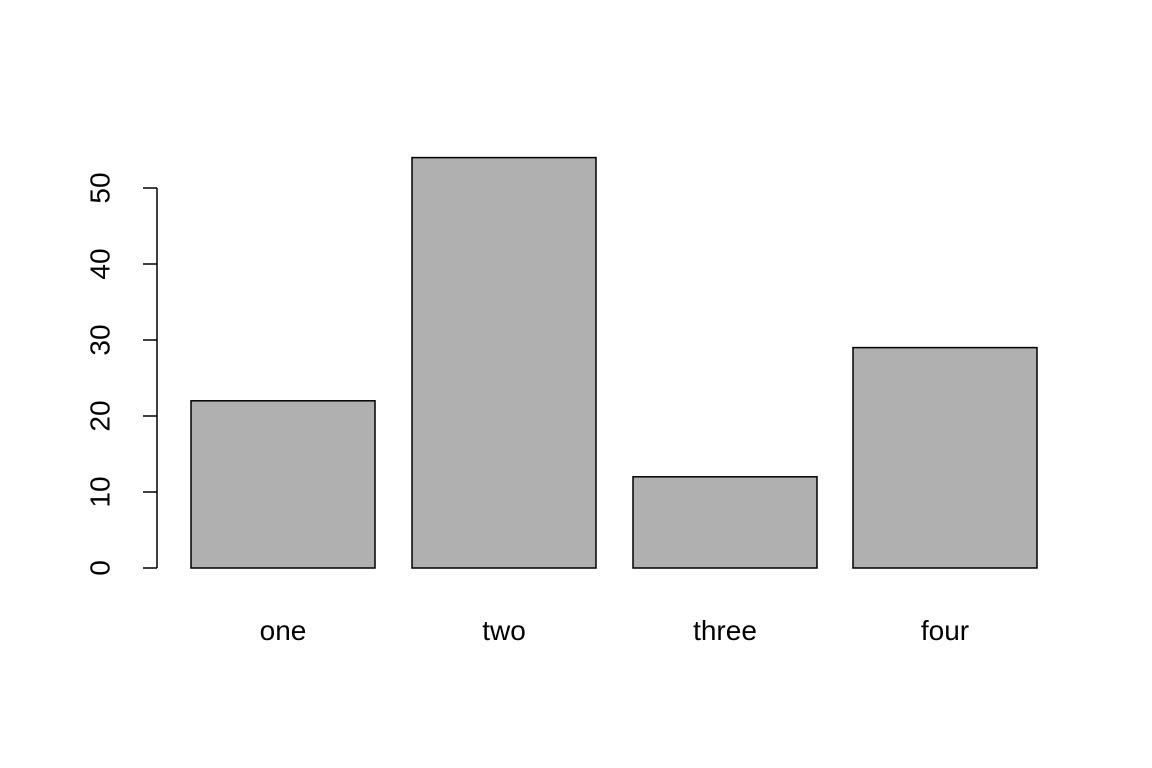  What do you see at coordinates (504, 362) in the screenshot?
I see `bar-two` at bounding box center [504, 362].